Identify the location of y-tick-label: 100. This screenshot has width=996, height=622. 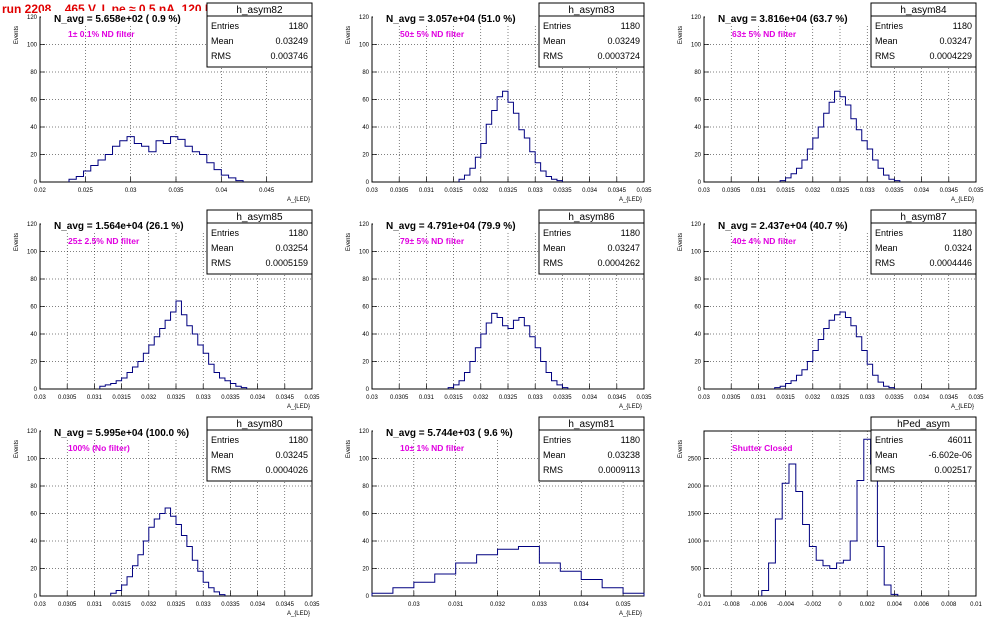
(32, 253).